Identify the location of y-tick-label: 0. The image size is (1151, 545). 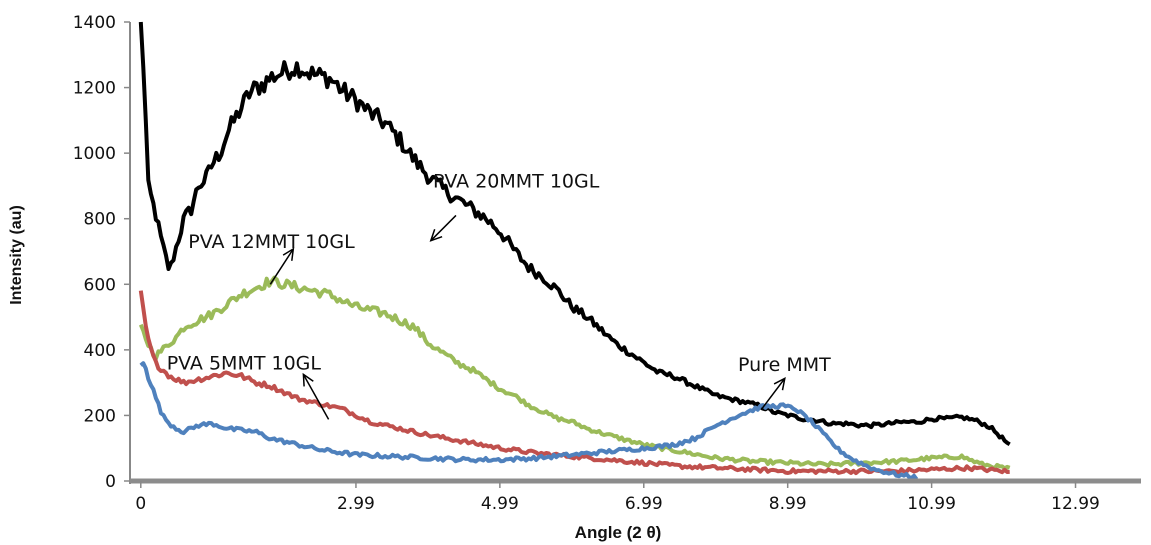
(110, 482).